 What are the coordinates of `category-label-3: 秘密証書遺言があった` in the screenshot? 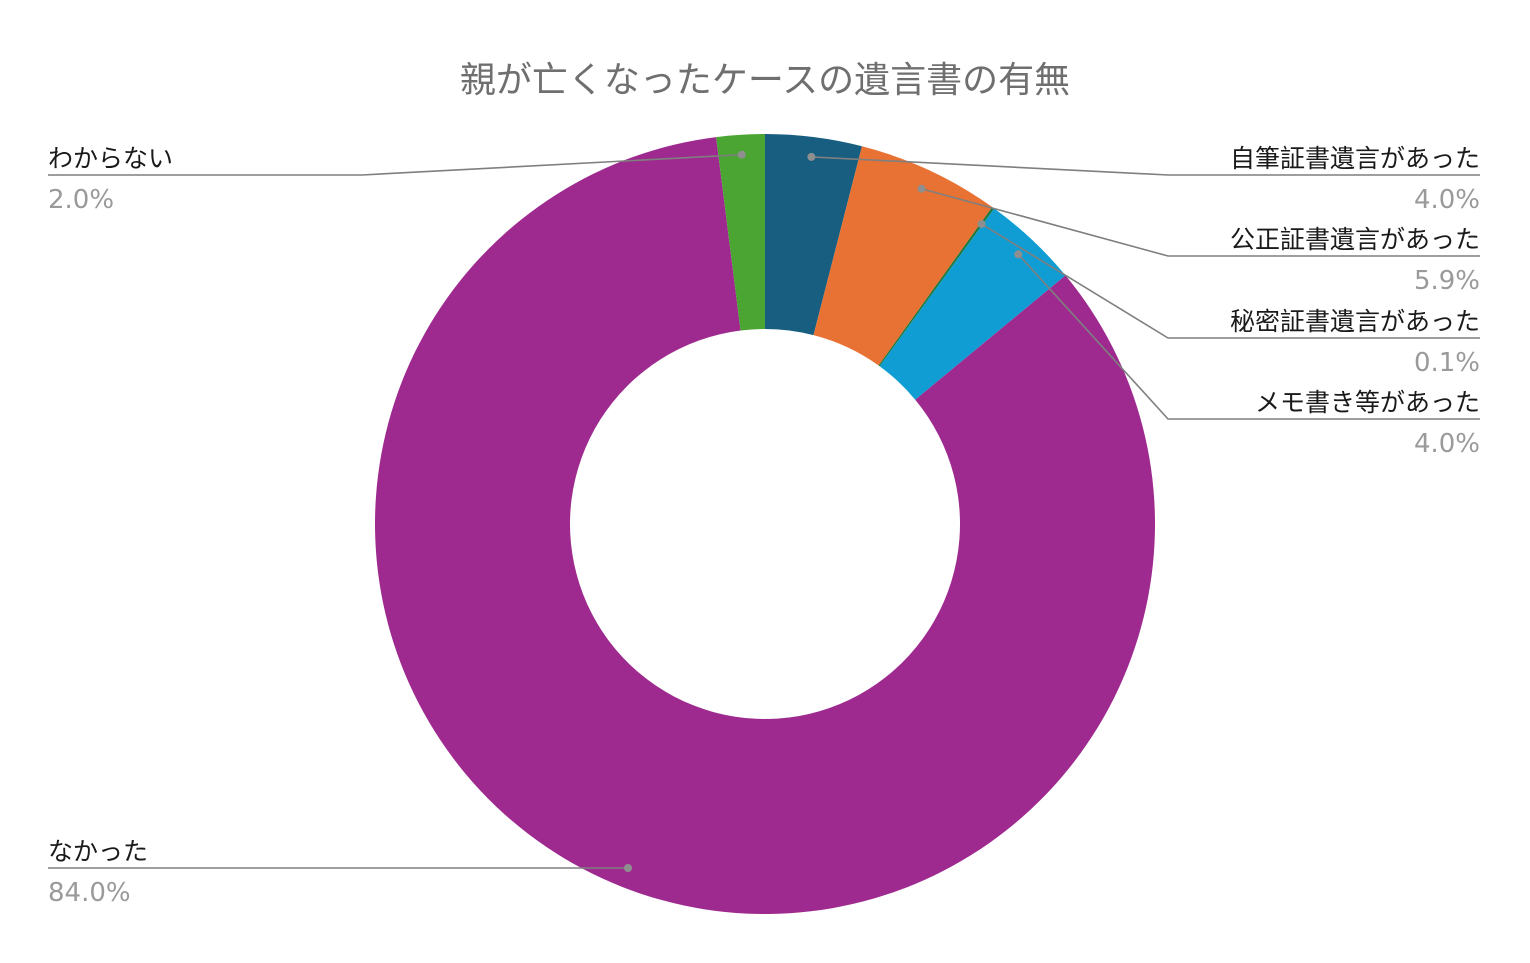 It's located at (1355, 321).